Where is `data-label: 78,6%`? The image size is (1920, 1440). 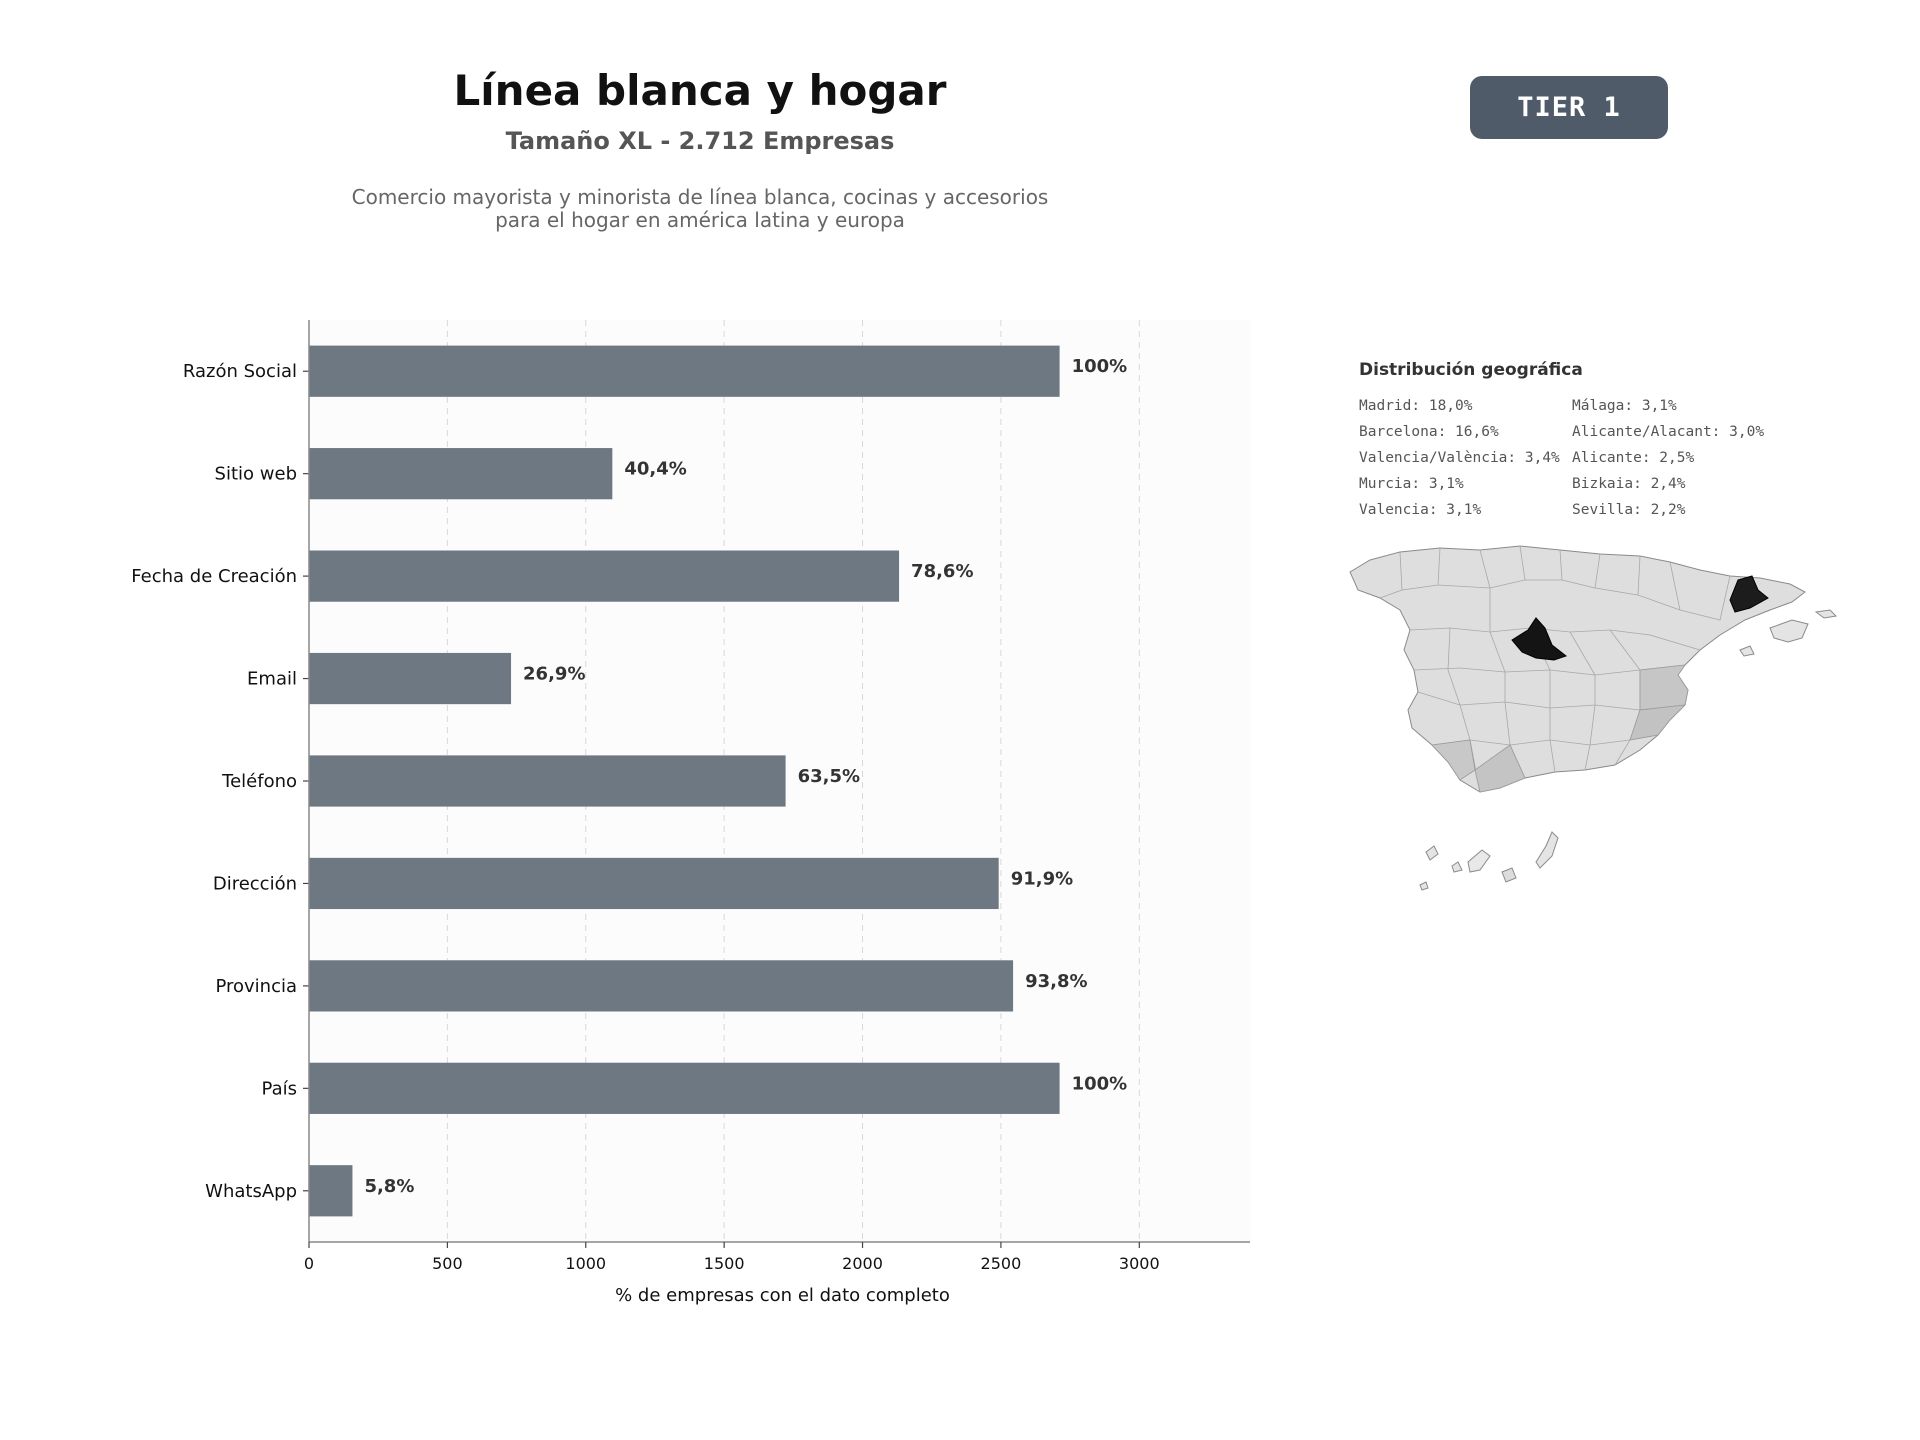 data-label: 78,6% is located at coordinates (942, 571).